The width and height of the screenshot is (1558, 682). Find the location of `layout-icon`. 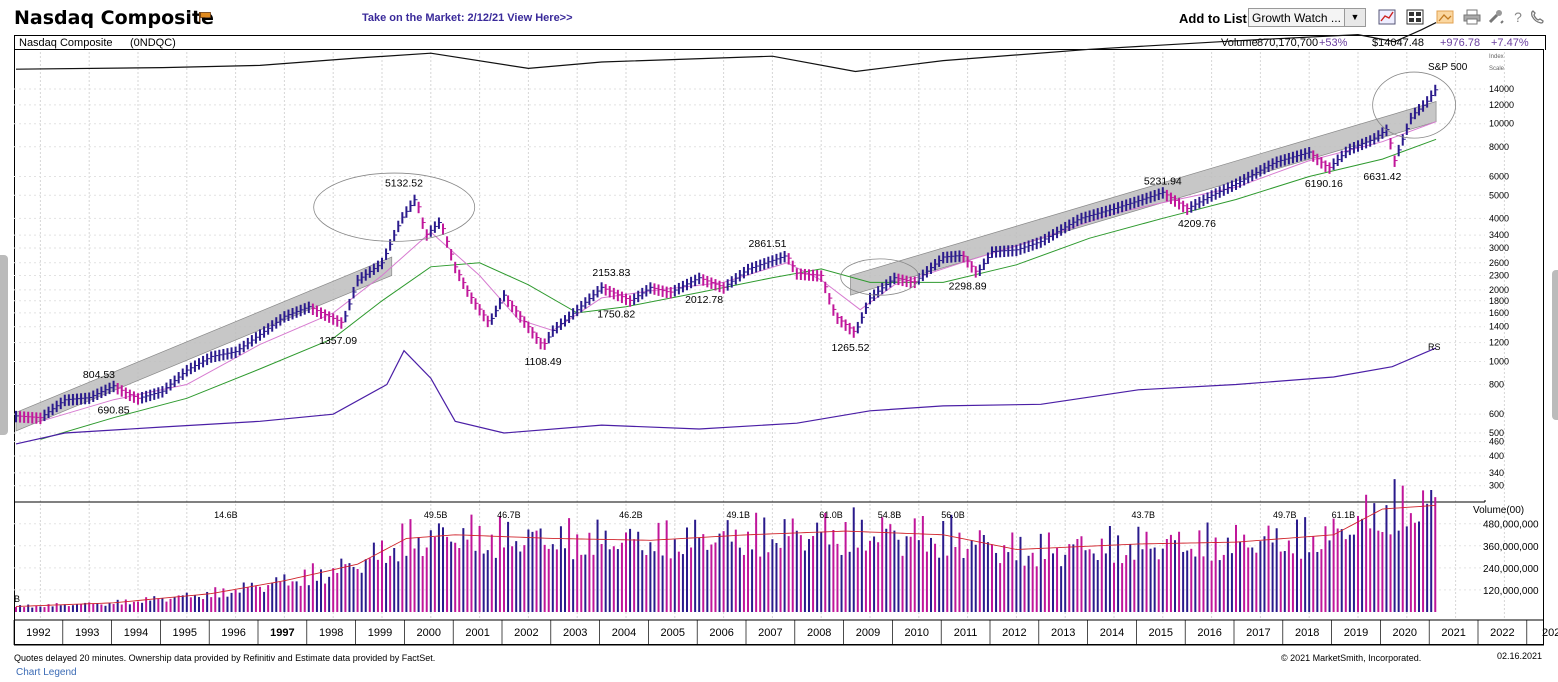

layout-icon is located at coordinates (1415, 17).